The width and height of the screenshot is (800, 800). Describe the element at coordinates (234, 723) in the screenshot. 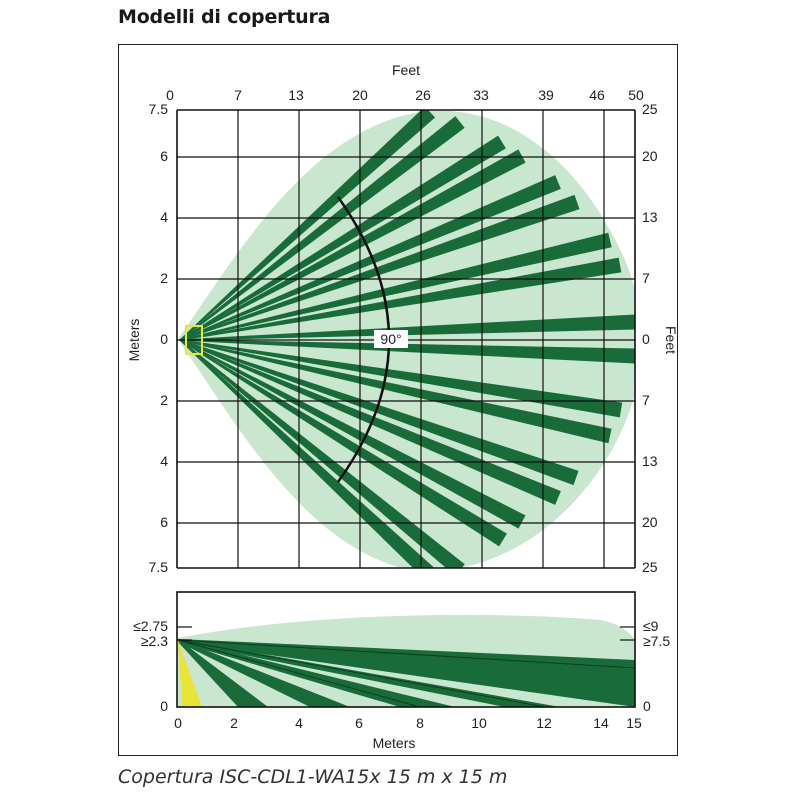

I see `side-x-tick-label: 2` at that location.